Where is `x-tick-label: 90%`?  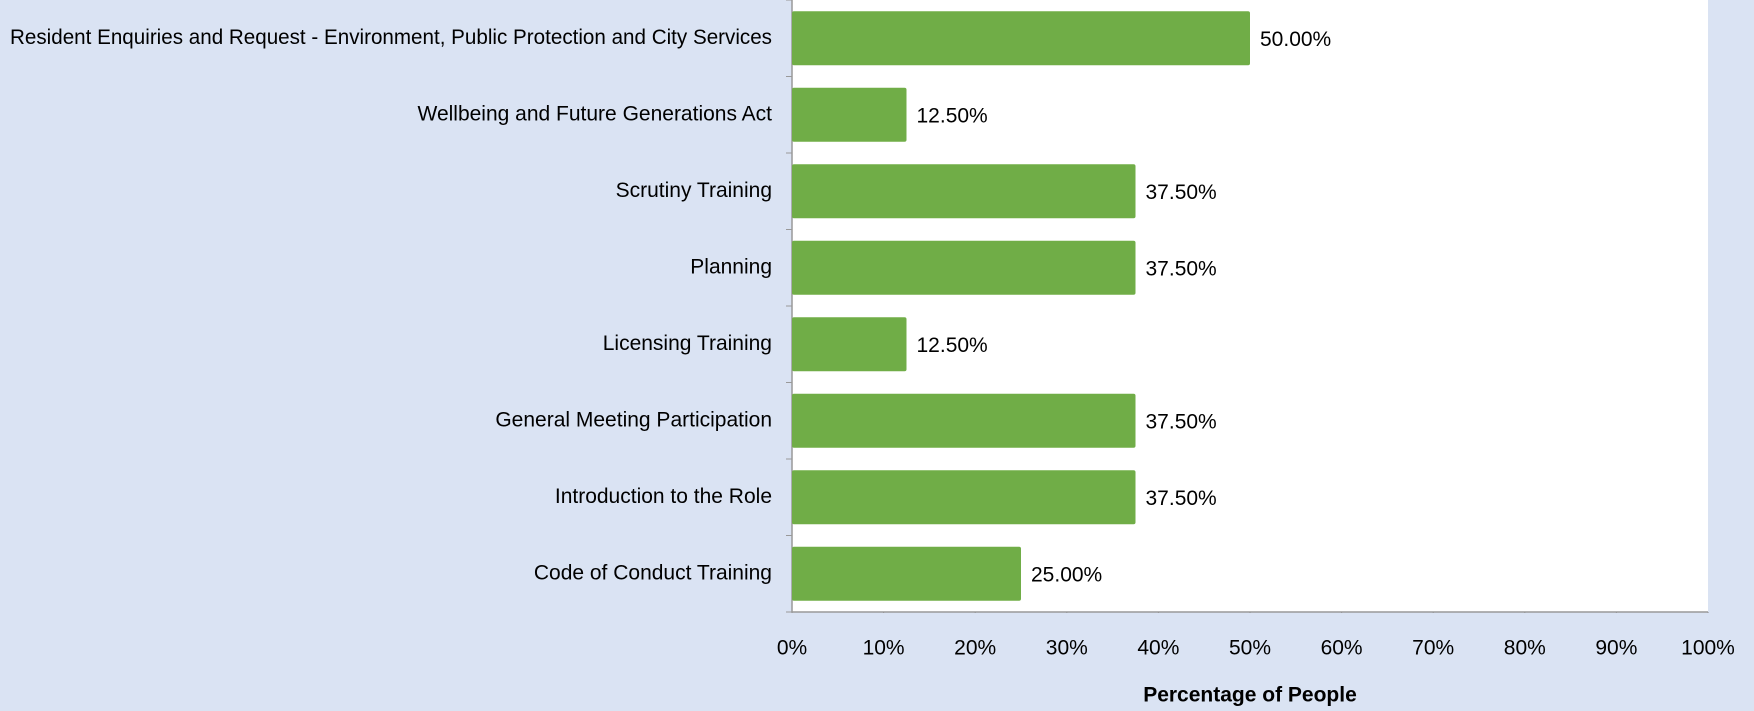
x-tick-label: 90% is located at coordinates (1616, 648).